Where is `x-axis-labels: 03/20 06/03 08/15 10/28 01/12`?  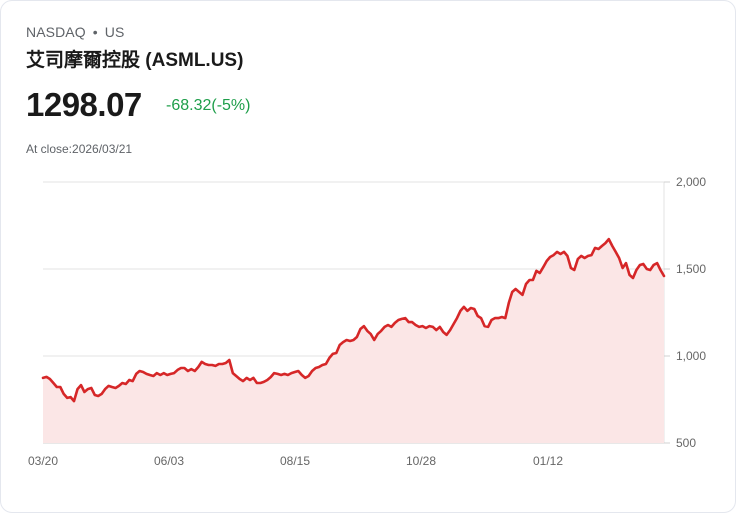
x-axis-labels: 03/20 06/03 08/15 10/28 01/12 is located at coordinates (295, 461).